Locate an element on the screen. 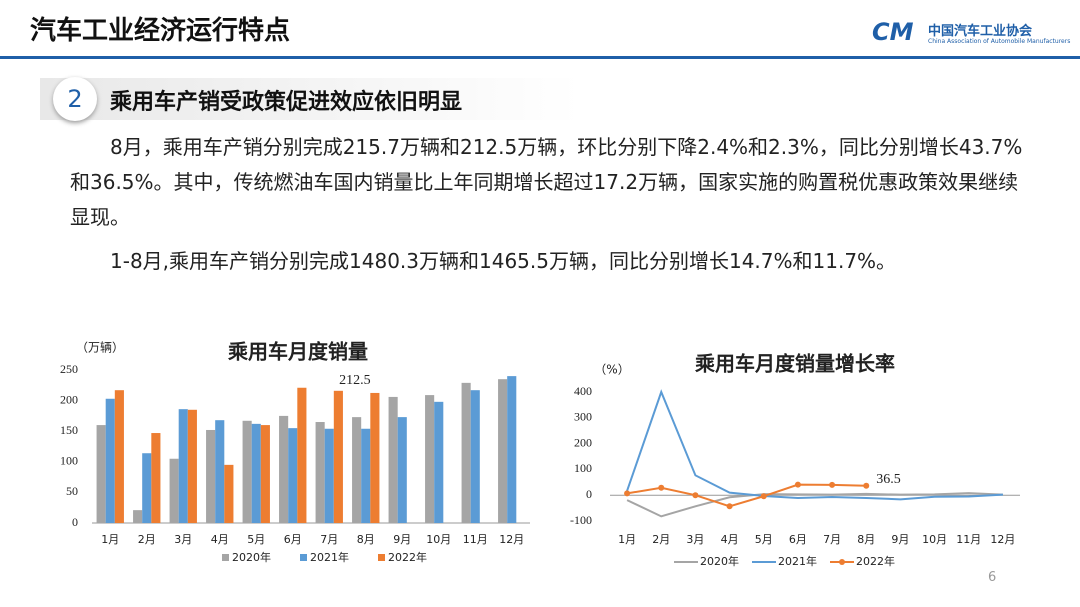 Image resolution: width=1080 pixels, height=607 pixels. chart-title: 乘用车月度销量 is located at coordinates (297, 352).